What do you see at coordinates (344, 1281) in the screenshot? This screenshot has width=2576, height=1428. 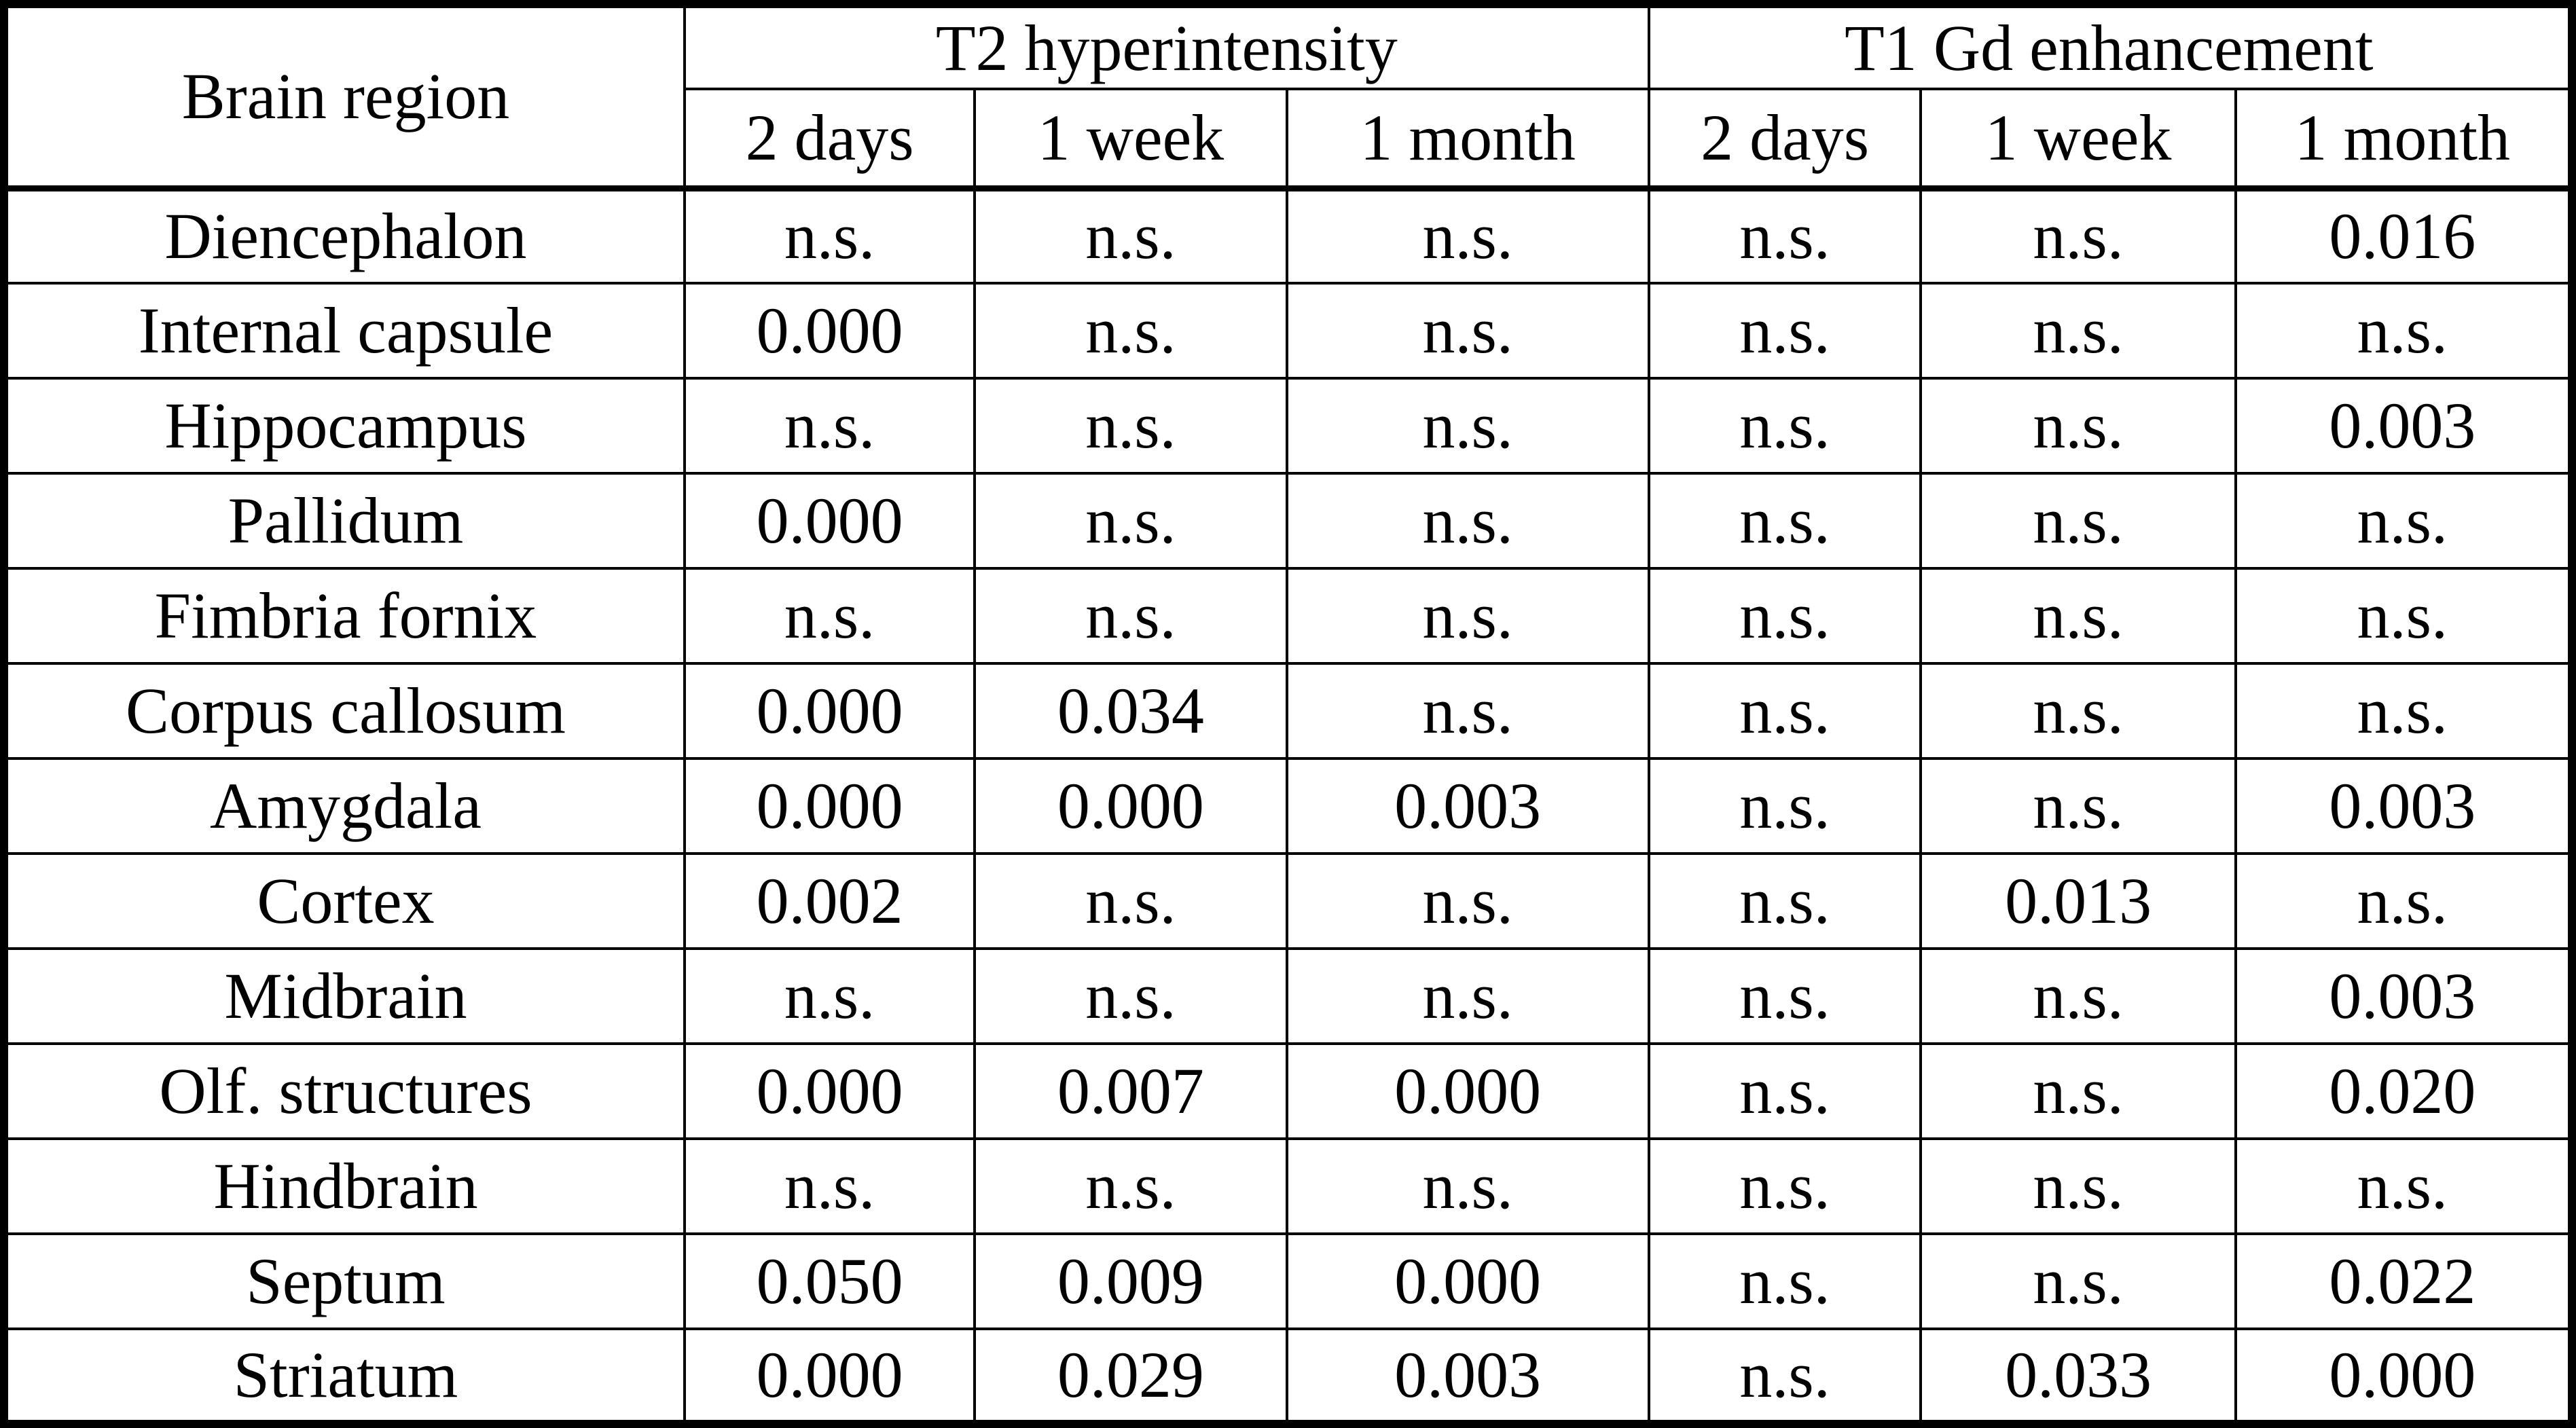 I see `region-cell: Septum` at bounding box center [344, 1281].